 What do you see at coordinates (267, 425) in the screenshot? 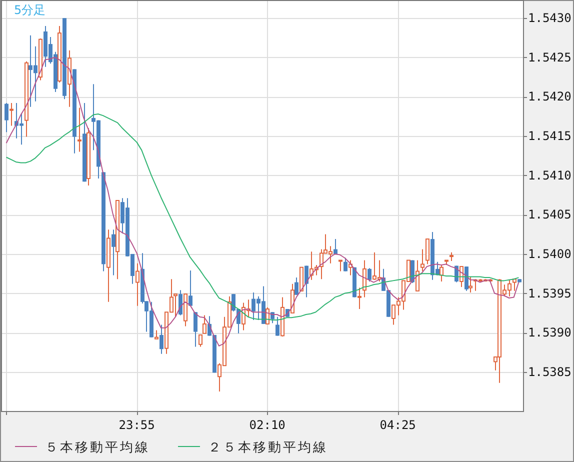
I see `x-tick-label: 02:10` at bounding box center [267, 425].